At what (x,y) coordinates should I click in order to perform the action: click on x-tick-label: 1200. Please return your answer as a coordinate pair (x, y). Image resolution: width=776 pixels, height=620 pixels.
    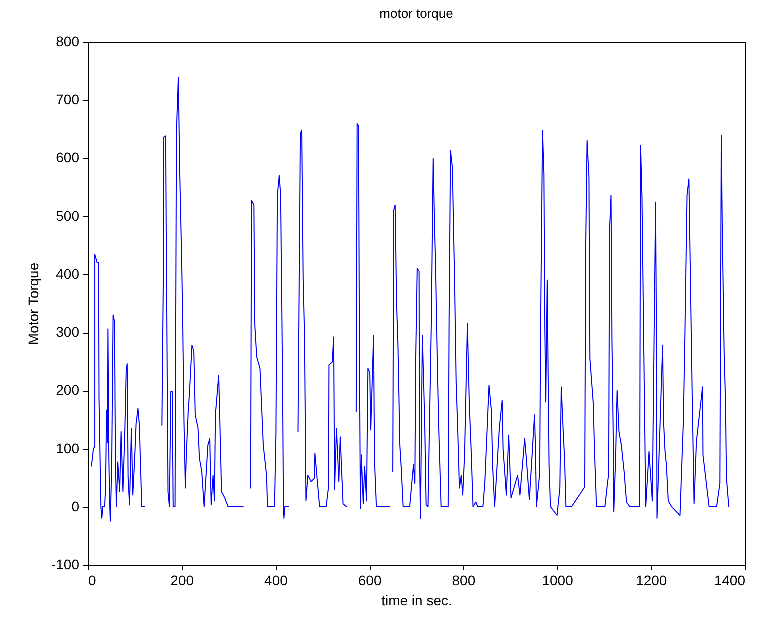
    Looking at the image, I should click on (652, 580).